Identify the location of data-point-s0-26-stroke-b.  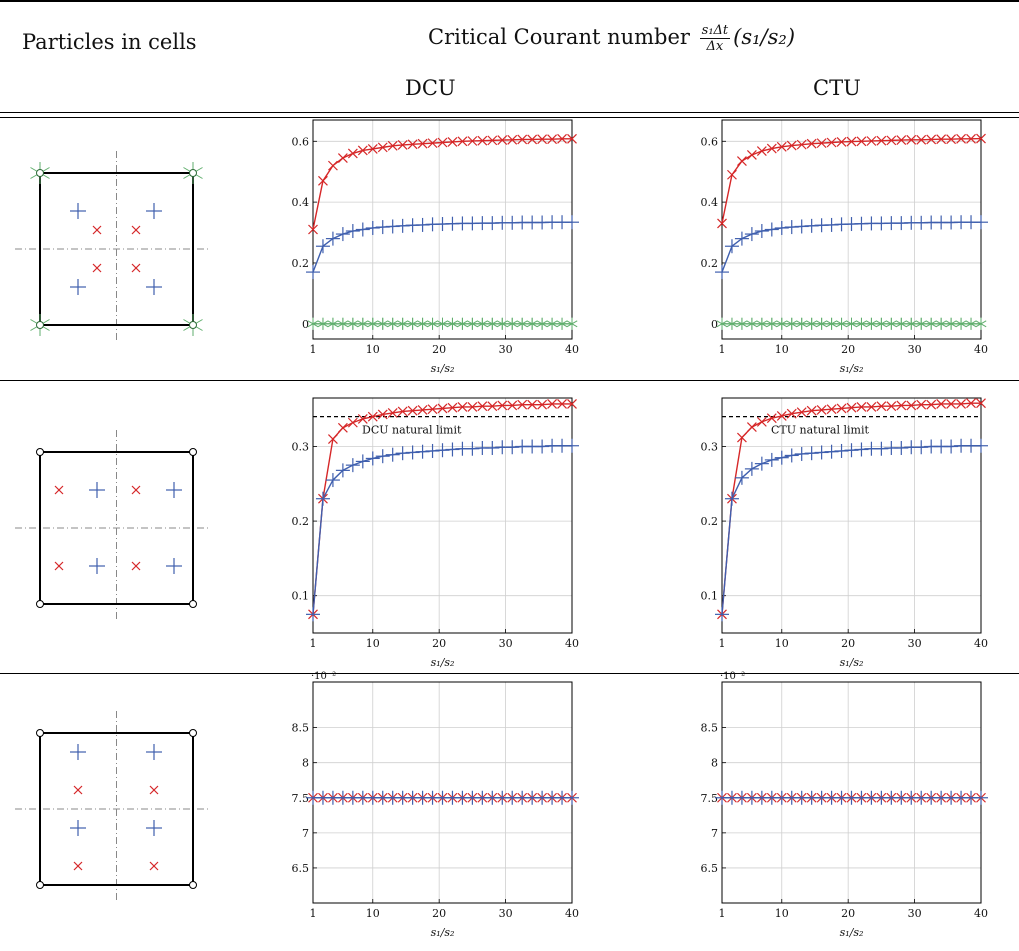
(981, 138).